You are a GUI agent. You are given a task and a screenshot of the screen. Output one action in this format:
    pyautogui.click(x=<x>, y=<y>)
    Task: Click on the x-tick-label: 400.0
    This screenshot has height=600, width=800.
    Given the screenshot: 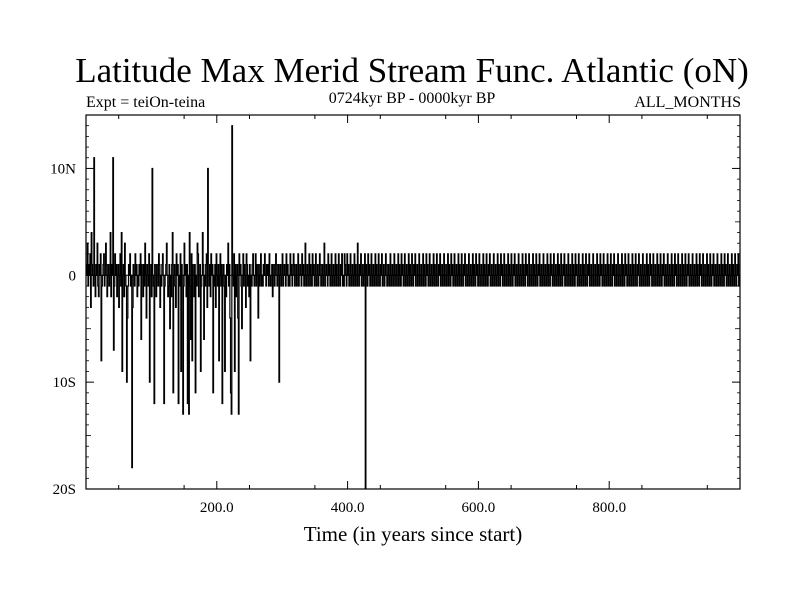 What is the action you would take?
    pyautogui.click(x=348, y=508)
    